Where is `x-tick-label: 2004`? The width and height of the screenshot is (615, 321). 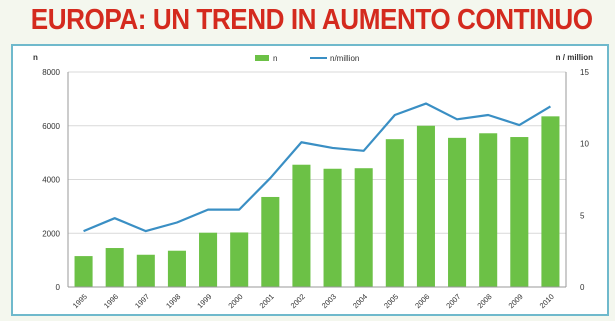
x-tick-label: 2004 is located at coordinates (360, 301).